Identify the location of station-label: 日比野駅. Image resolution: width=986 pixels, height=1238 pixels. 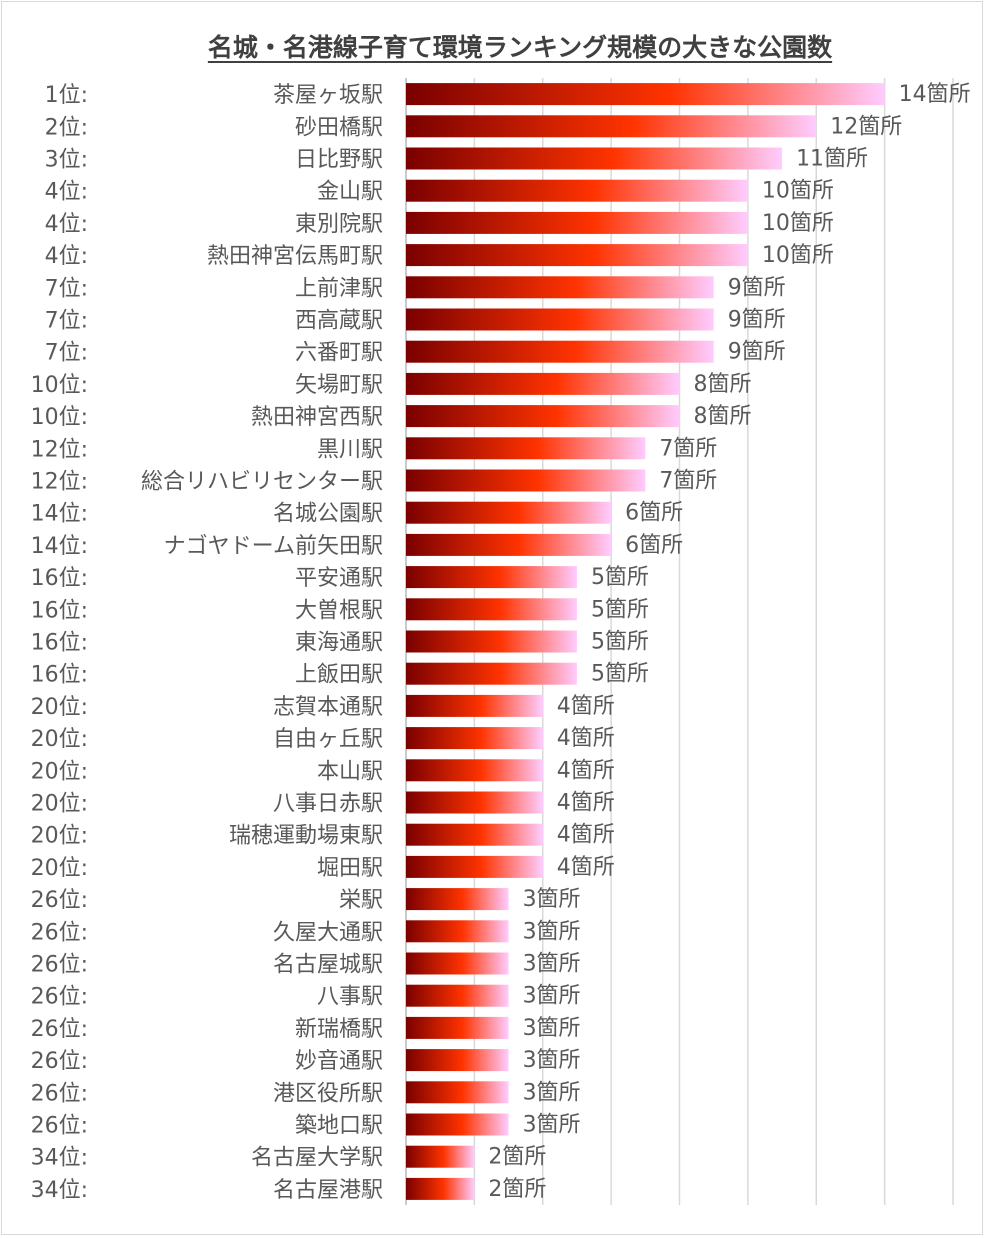
(339, 160).